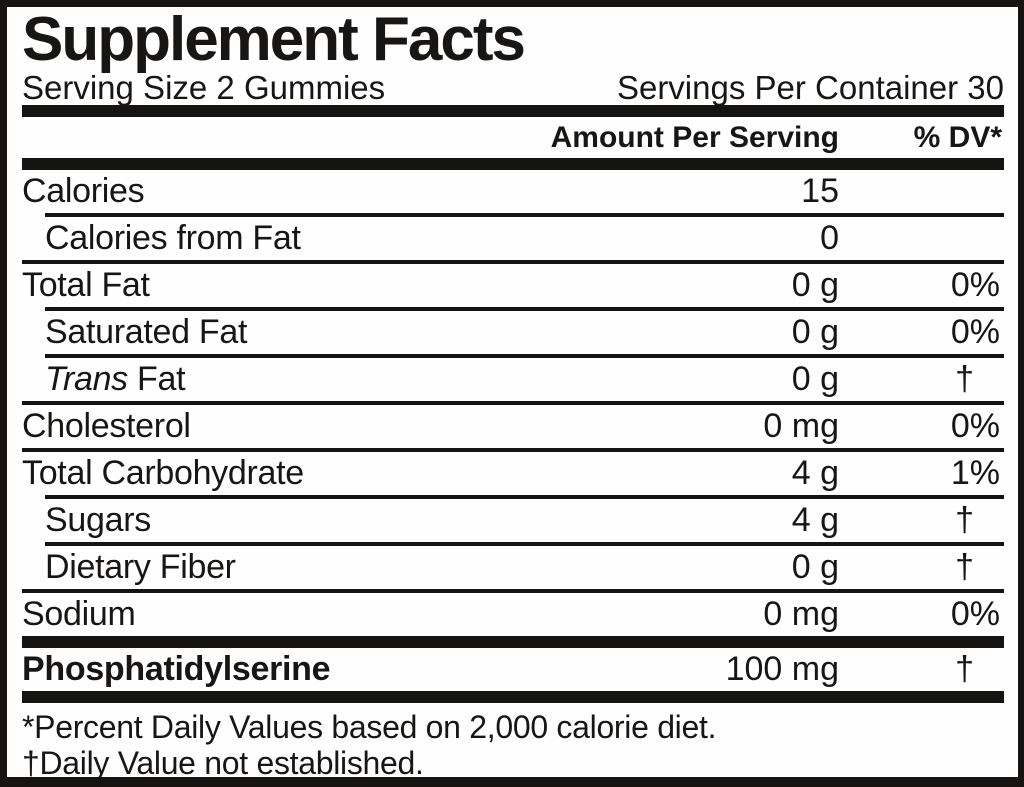 This screenshot has width=1024, height=787. What do you see at coordinates (829, 238) in the screenshot?
I see `amount-value: 0` at bounding box center [829, 238].